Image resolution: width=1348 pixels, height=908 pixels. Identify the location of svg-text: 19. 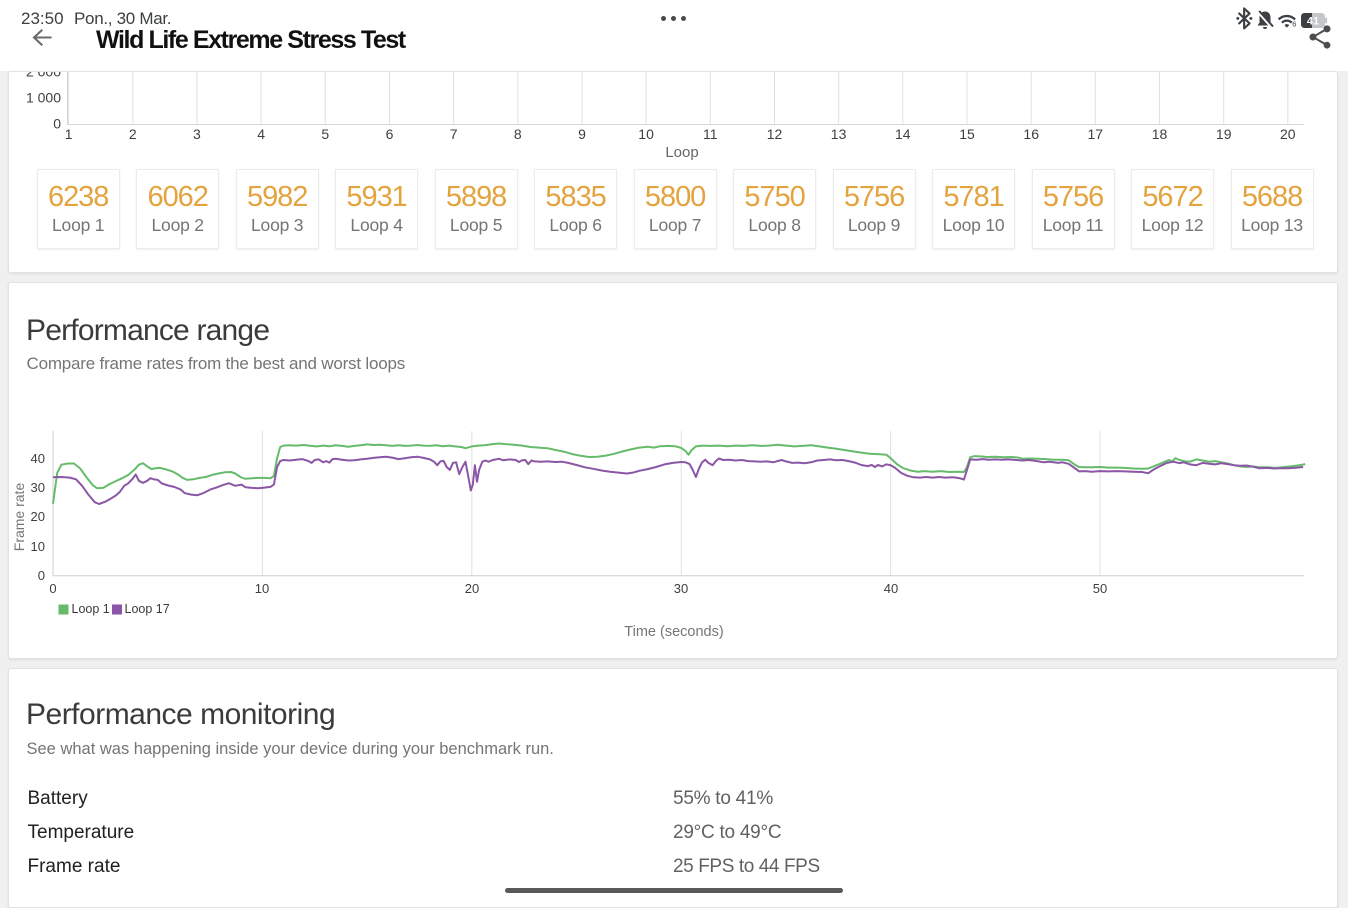
(1224, 134).